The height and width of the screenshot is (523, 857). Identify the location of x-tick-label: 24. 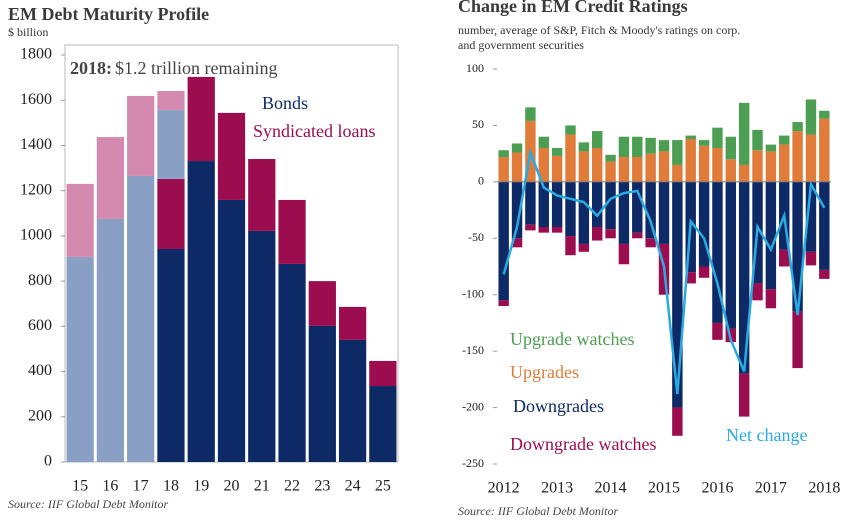
(353, 486).